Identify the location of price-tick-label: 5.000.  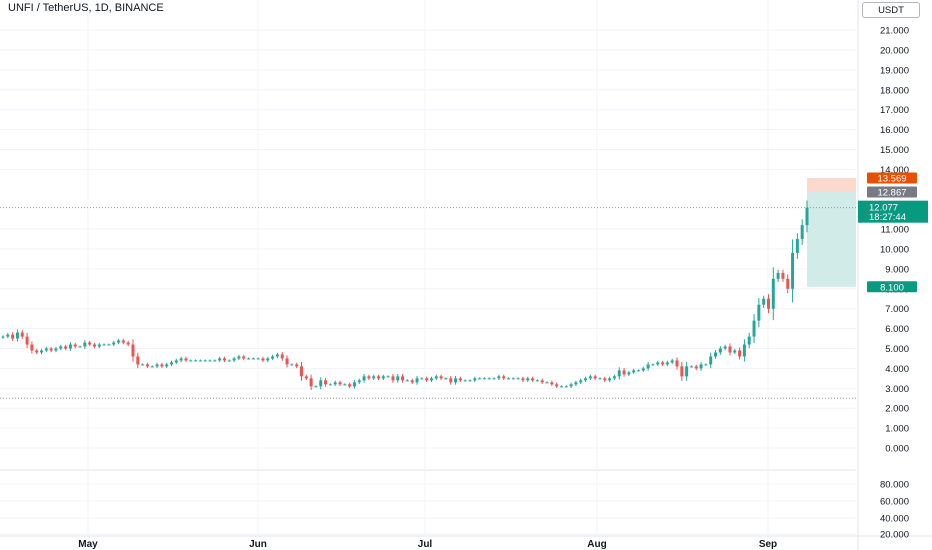
(897, 349).